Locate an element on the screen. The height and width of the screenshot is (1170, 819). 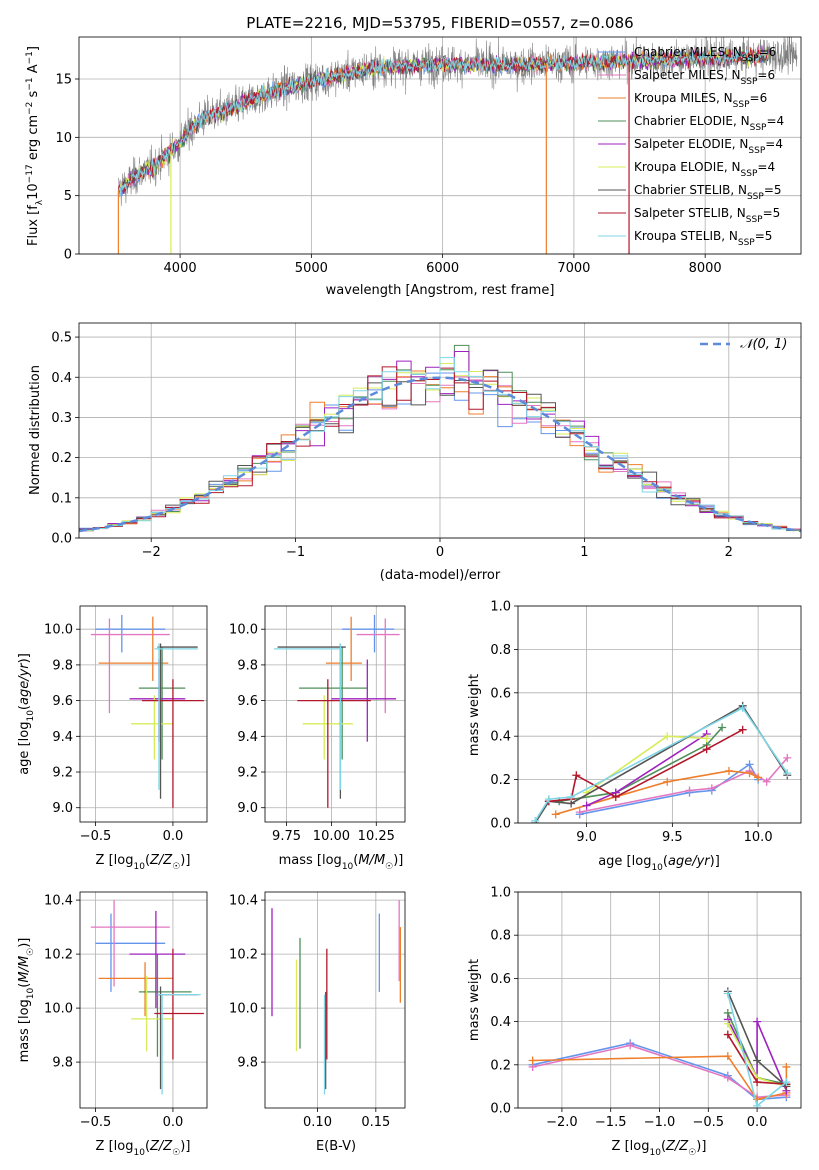
legend-entry: Kroupa ELODIE, NSSP=4 is located at coordinates (704, 169).